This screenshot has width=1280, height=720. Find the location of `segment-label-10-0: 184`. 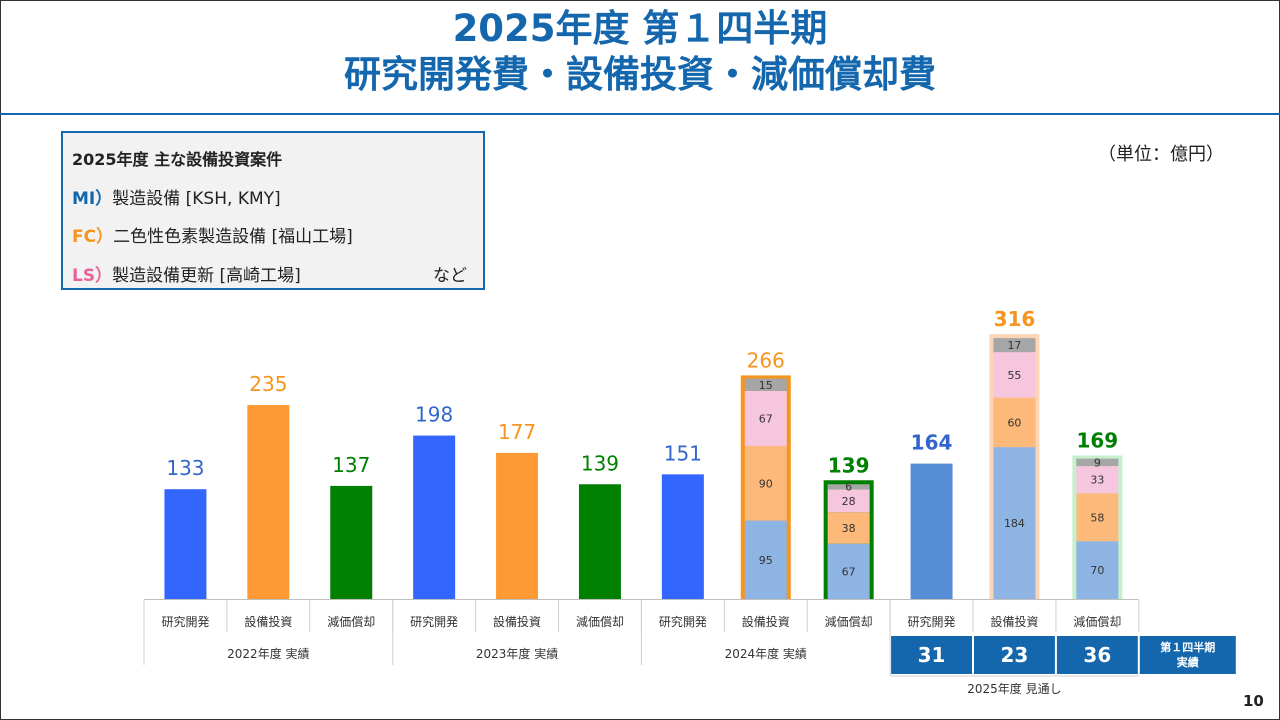

segment-label-10-0: 184 is located at coordinates (1014, 523).